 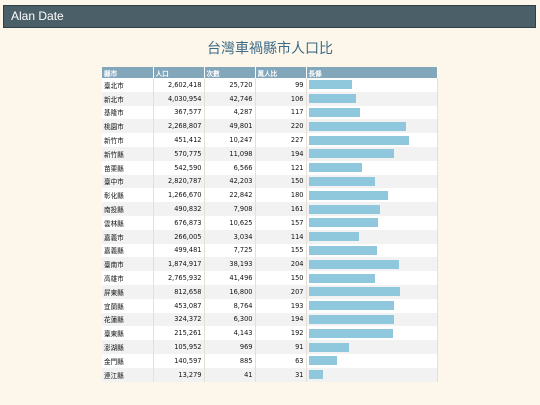 I want to click on cell-count: 25,720, so click(x=230, y=85).